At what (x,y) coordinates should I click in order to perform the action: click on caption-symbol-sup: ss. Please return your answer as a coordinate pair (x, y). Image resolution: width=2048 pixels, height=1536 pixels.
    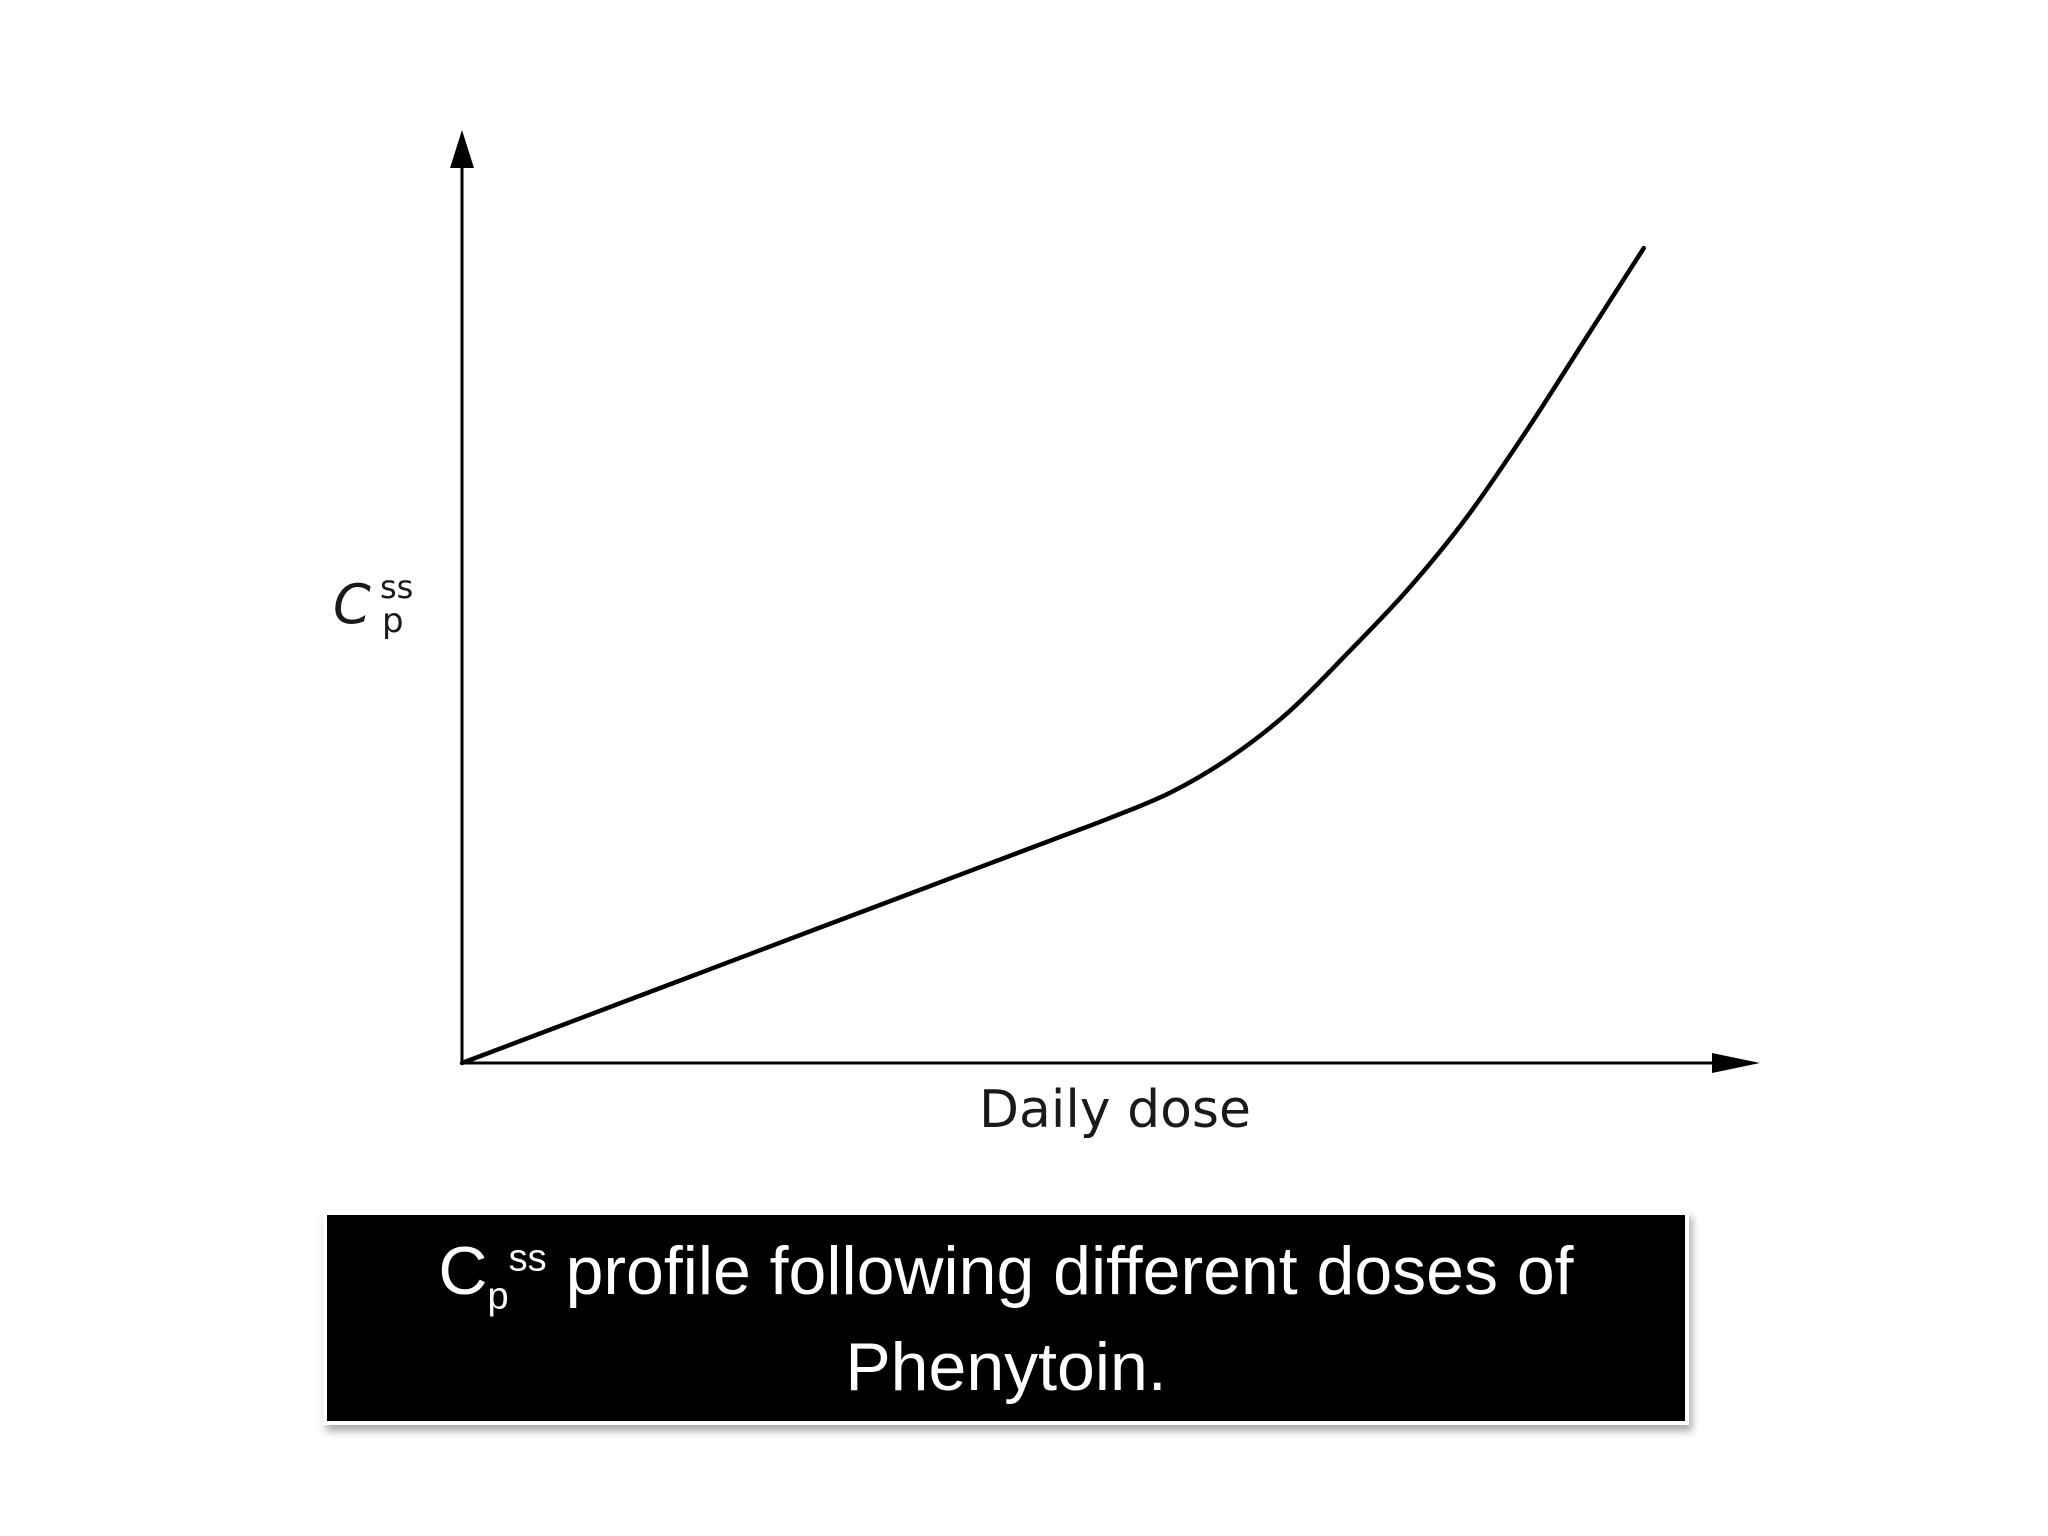
    Looking at the image, I should click on (527, 1258).